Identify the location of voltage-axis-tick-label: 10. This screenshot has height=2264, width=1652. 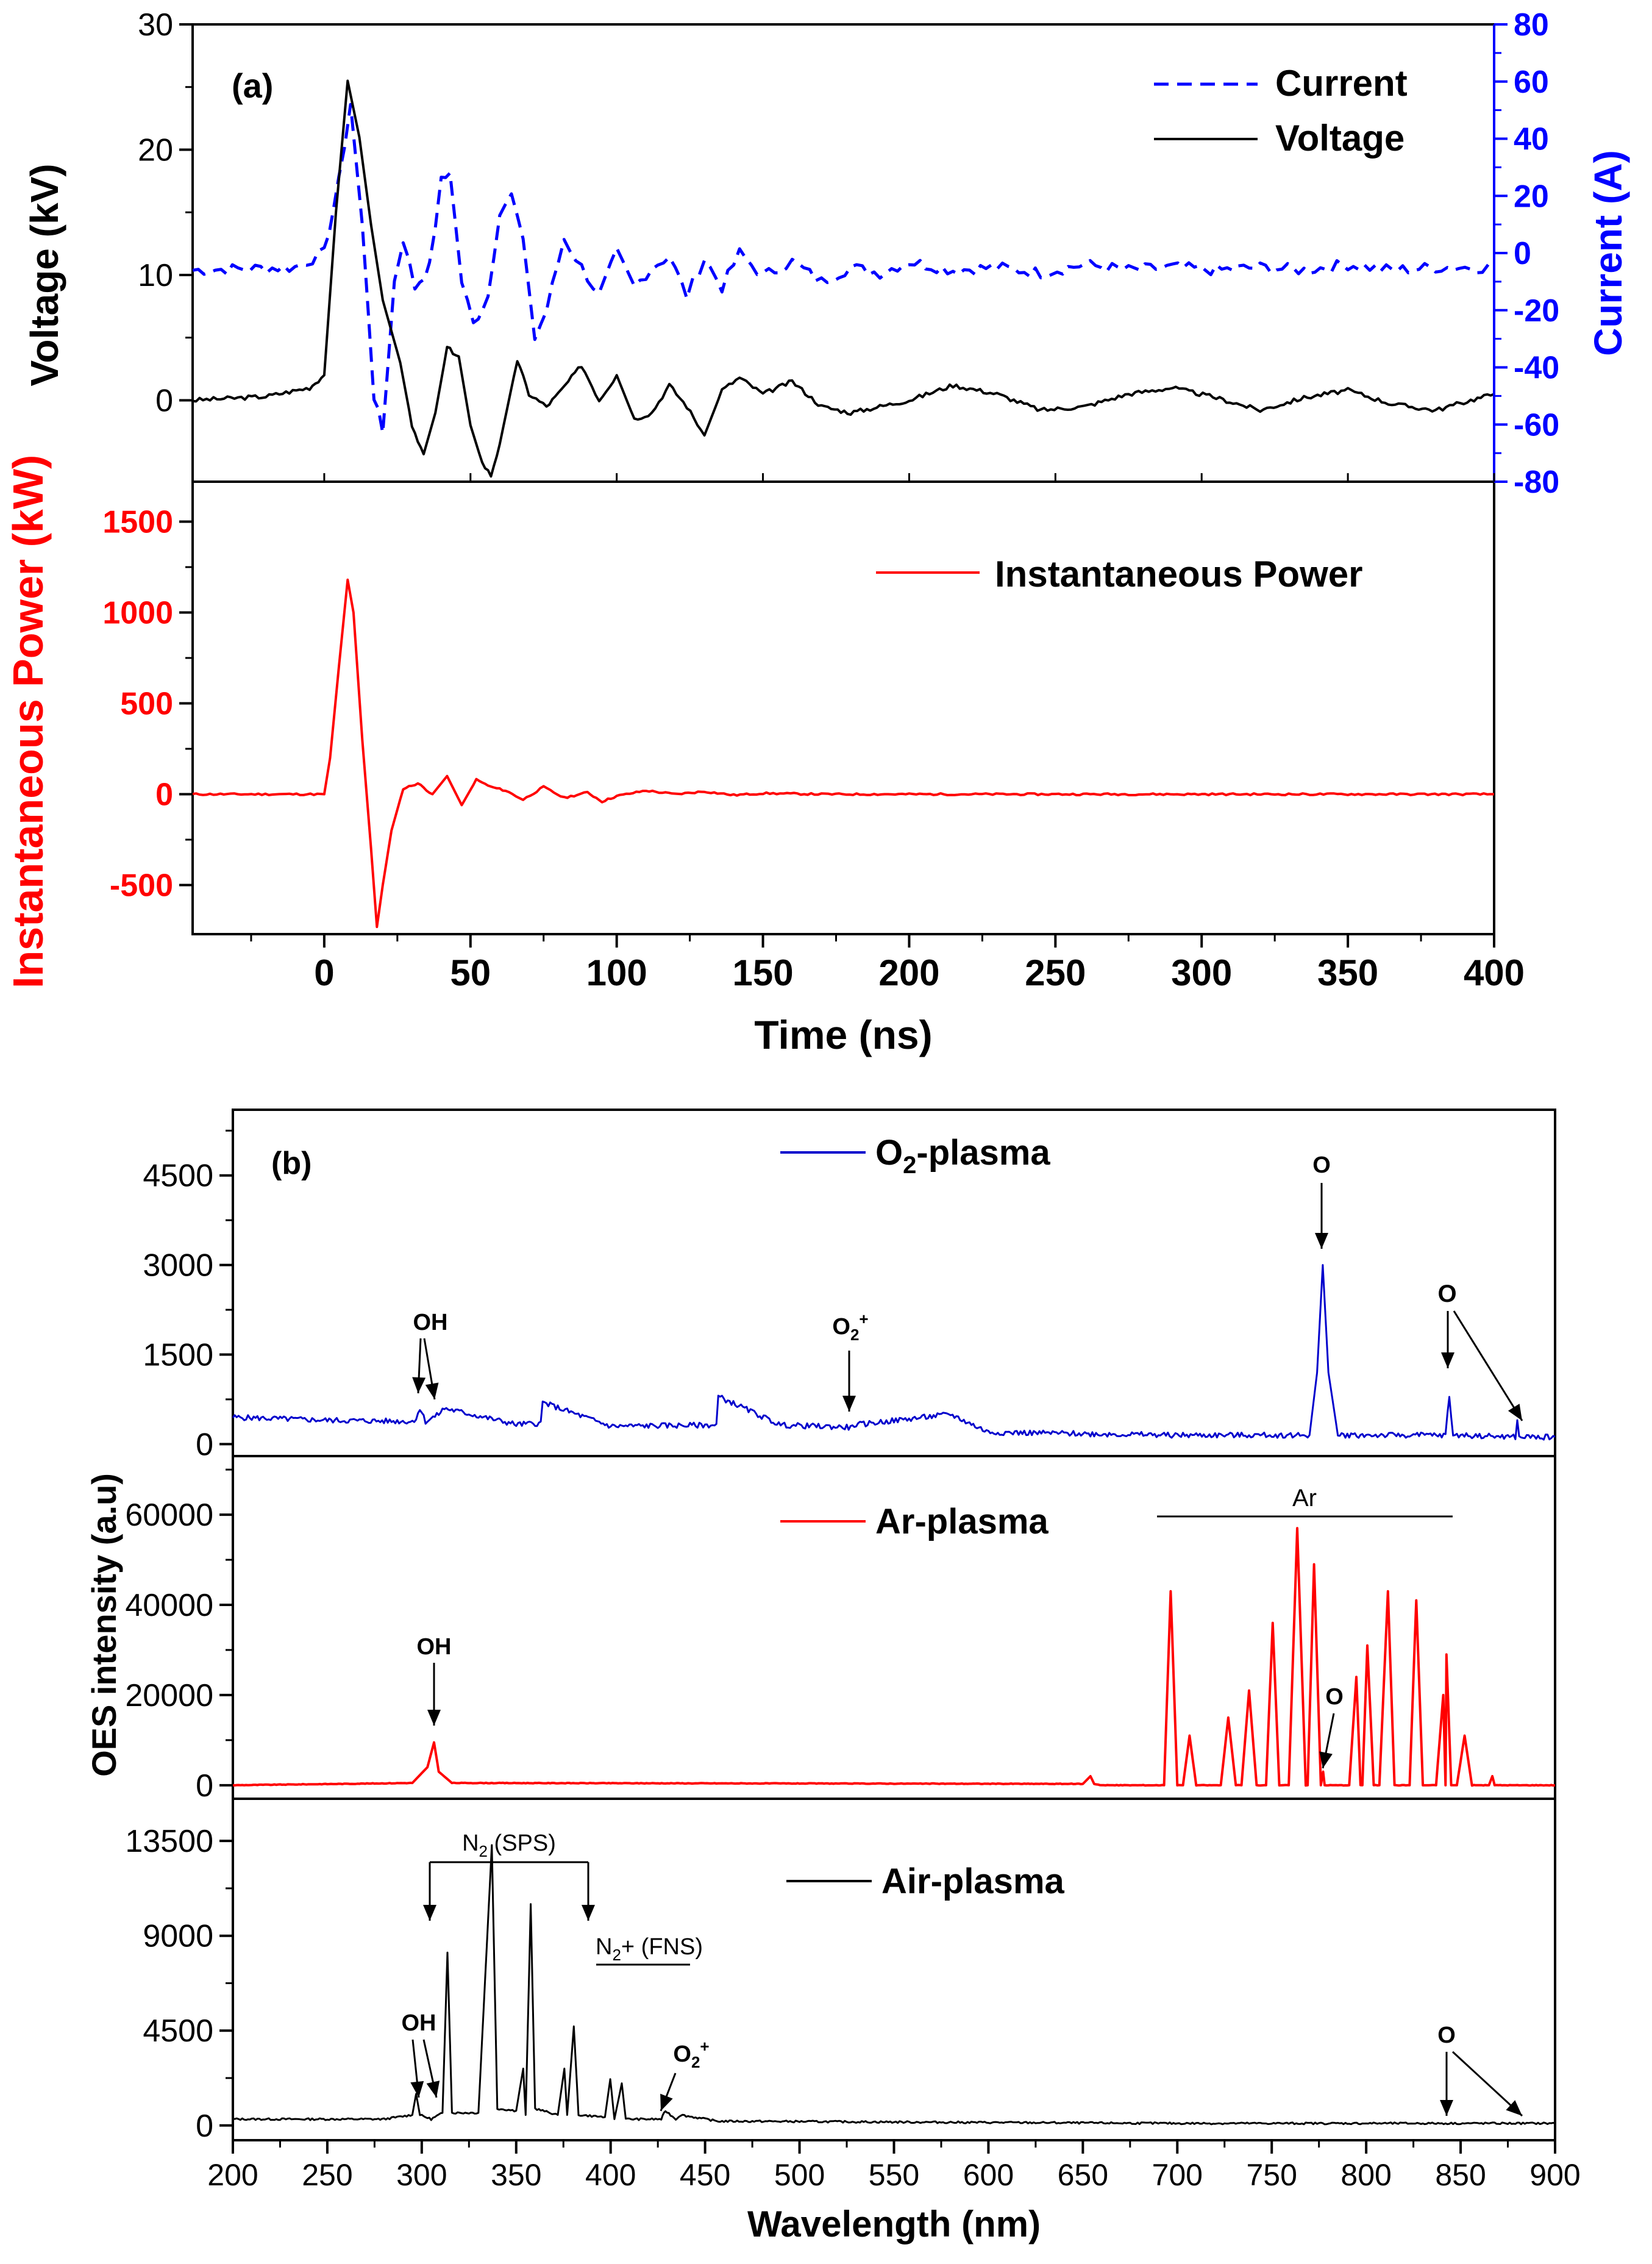
(155, 276).